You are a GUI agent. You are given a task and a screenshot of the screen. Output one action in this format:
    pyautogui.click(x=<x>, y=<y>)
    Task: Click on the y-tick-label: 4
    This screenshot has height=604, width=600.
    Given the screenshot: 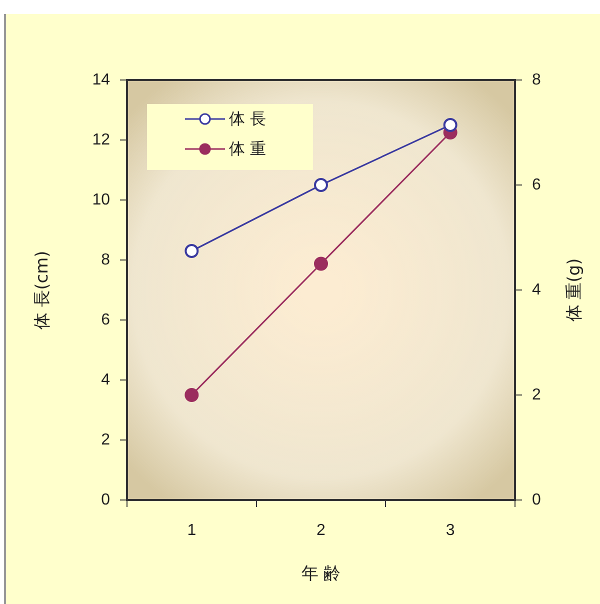 What is the action you would take?
    pyautogui.click(x=105, y=379)
    